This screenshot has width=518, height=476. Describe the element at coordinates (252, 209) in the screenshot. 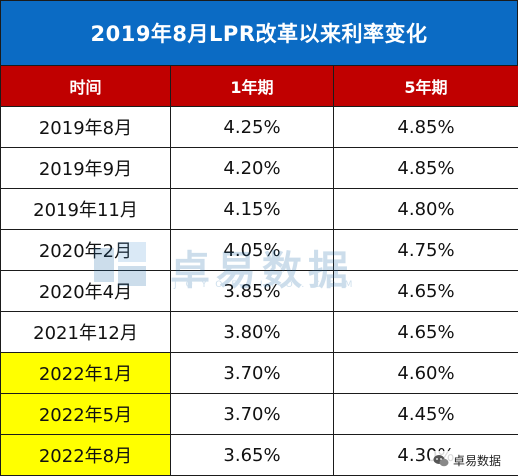

I see `cell-1-year-rate: 4.15%` at that location.